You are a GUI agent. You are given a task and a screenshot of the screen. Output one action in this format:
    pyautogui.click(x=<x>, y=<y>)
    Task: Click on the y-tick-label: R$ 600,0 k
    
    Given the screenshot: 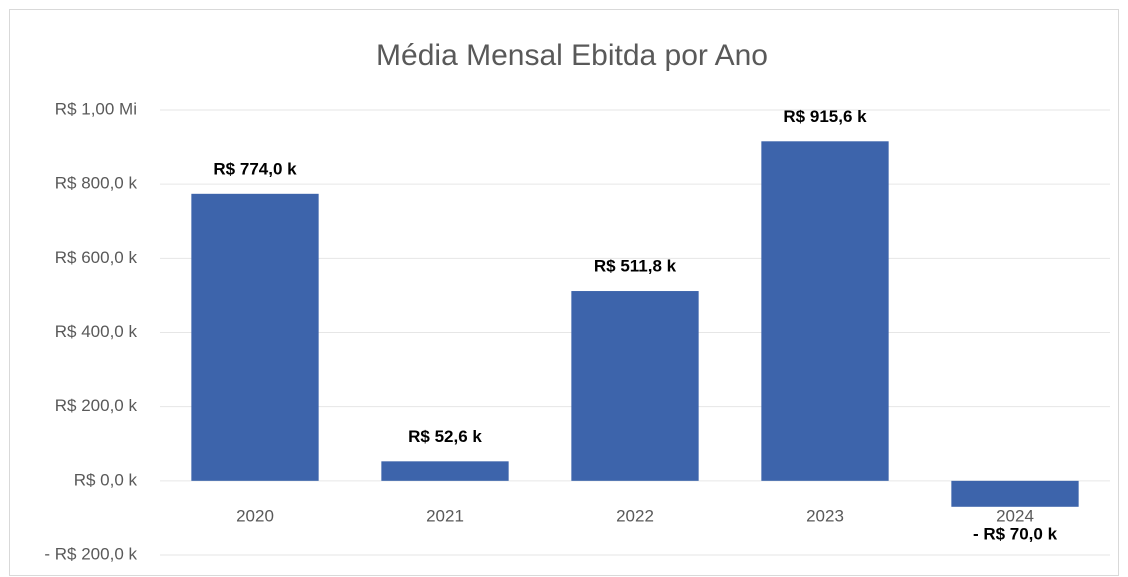 What is the action you would take?
    pyautogui.click(x=96, y=257)
    